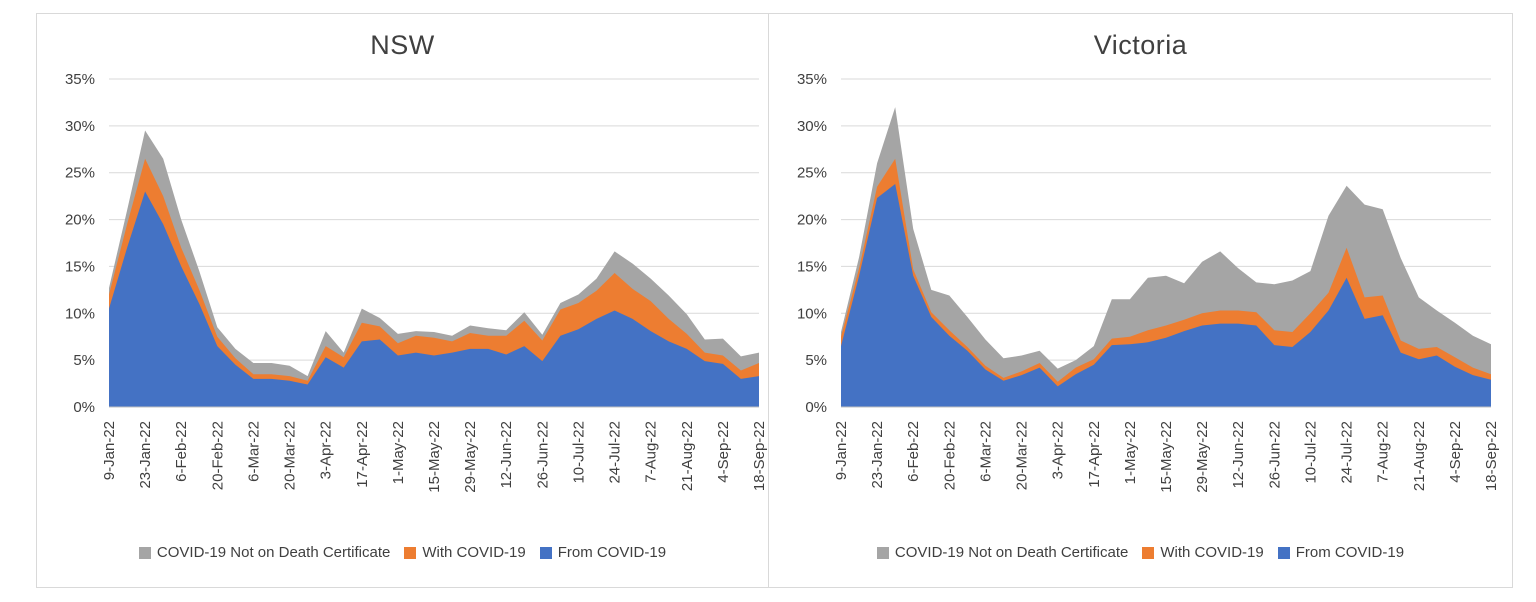 This screenshot has width=1536, height=602. Describe the element at coordinates (1140, 45) in the screenshot. I see `chart-title-victoria: Victoria` at that location.